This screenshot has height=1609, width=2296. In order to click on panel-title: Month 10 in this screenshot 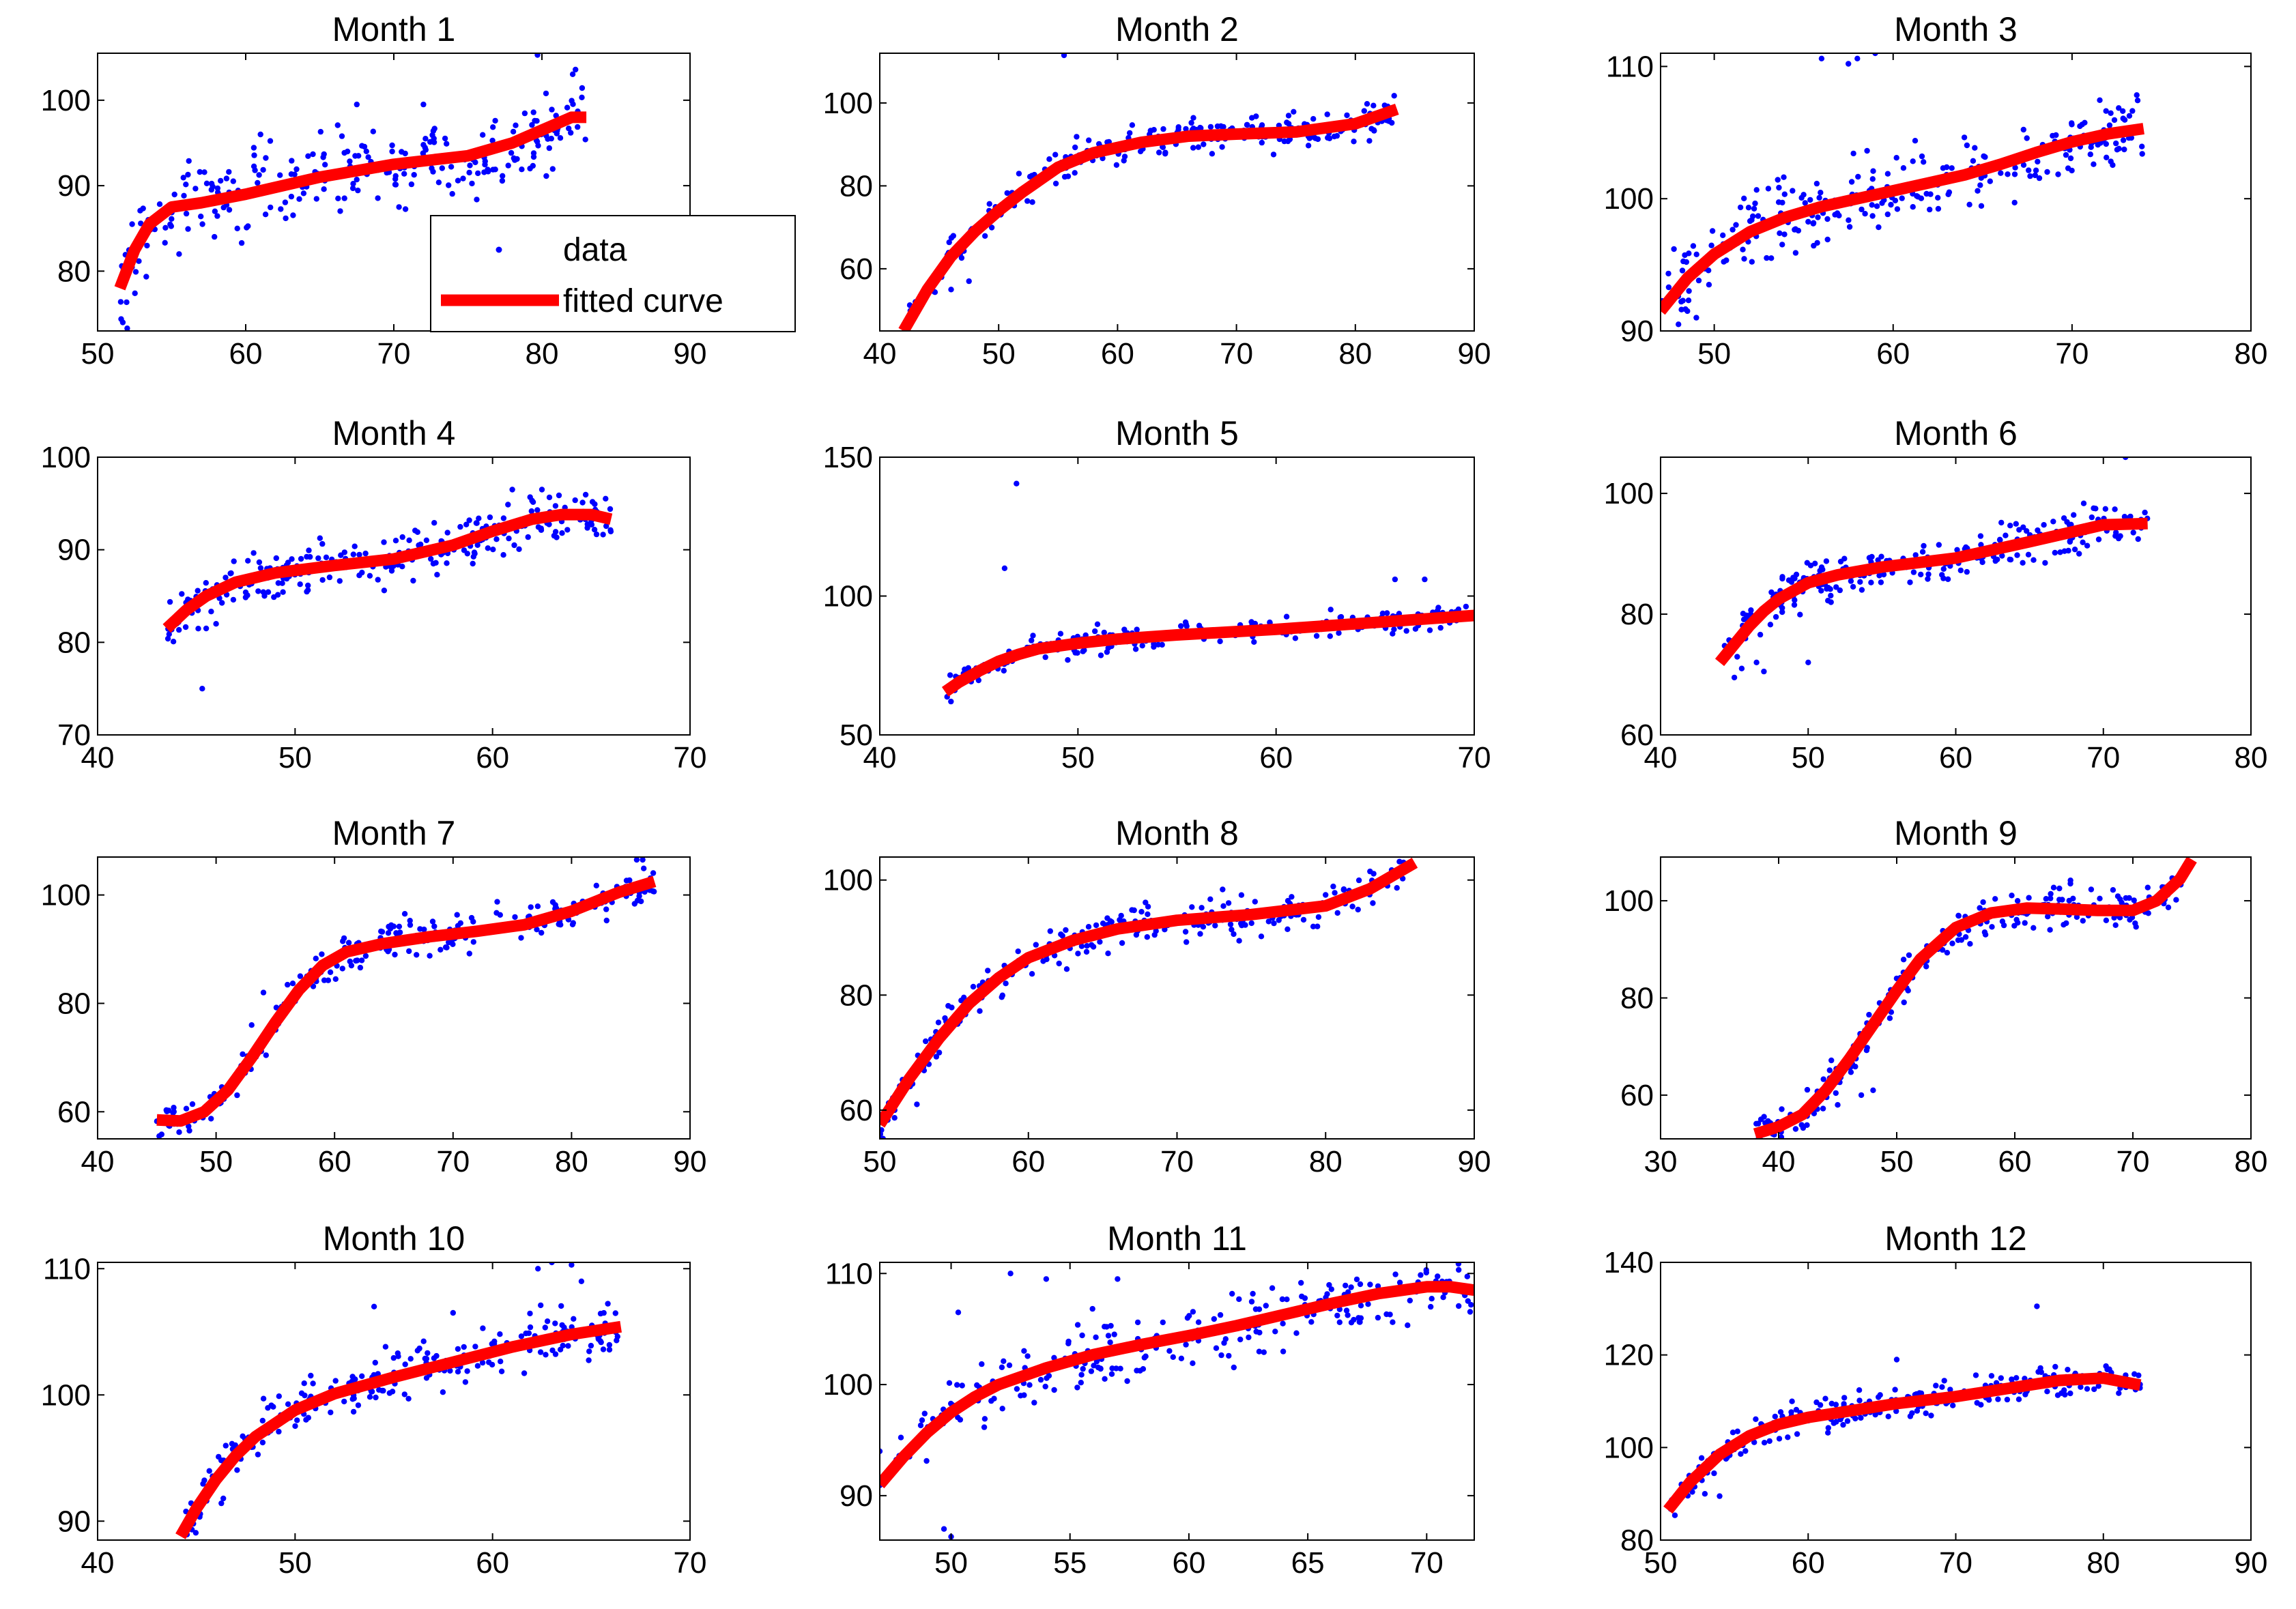, I will do `click(394, 1238)`.